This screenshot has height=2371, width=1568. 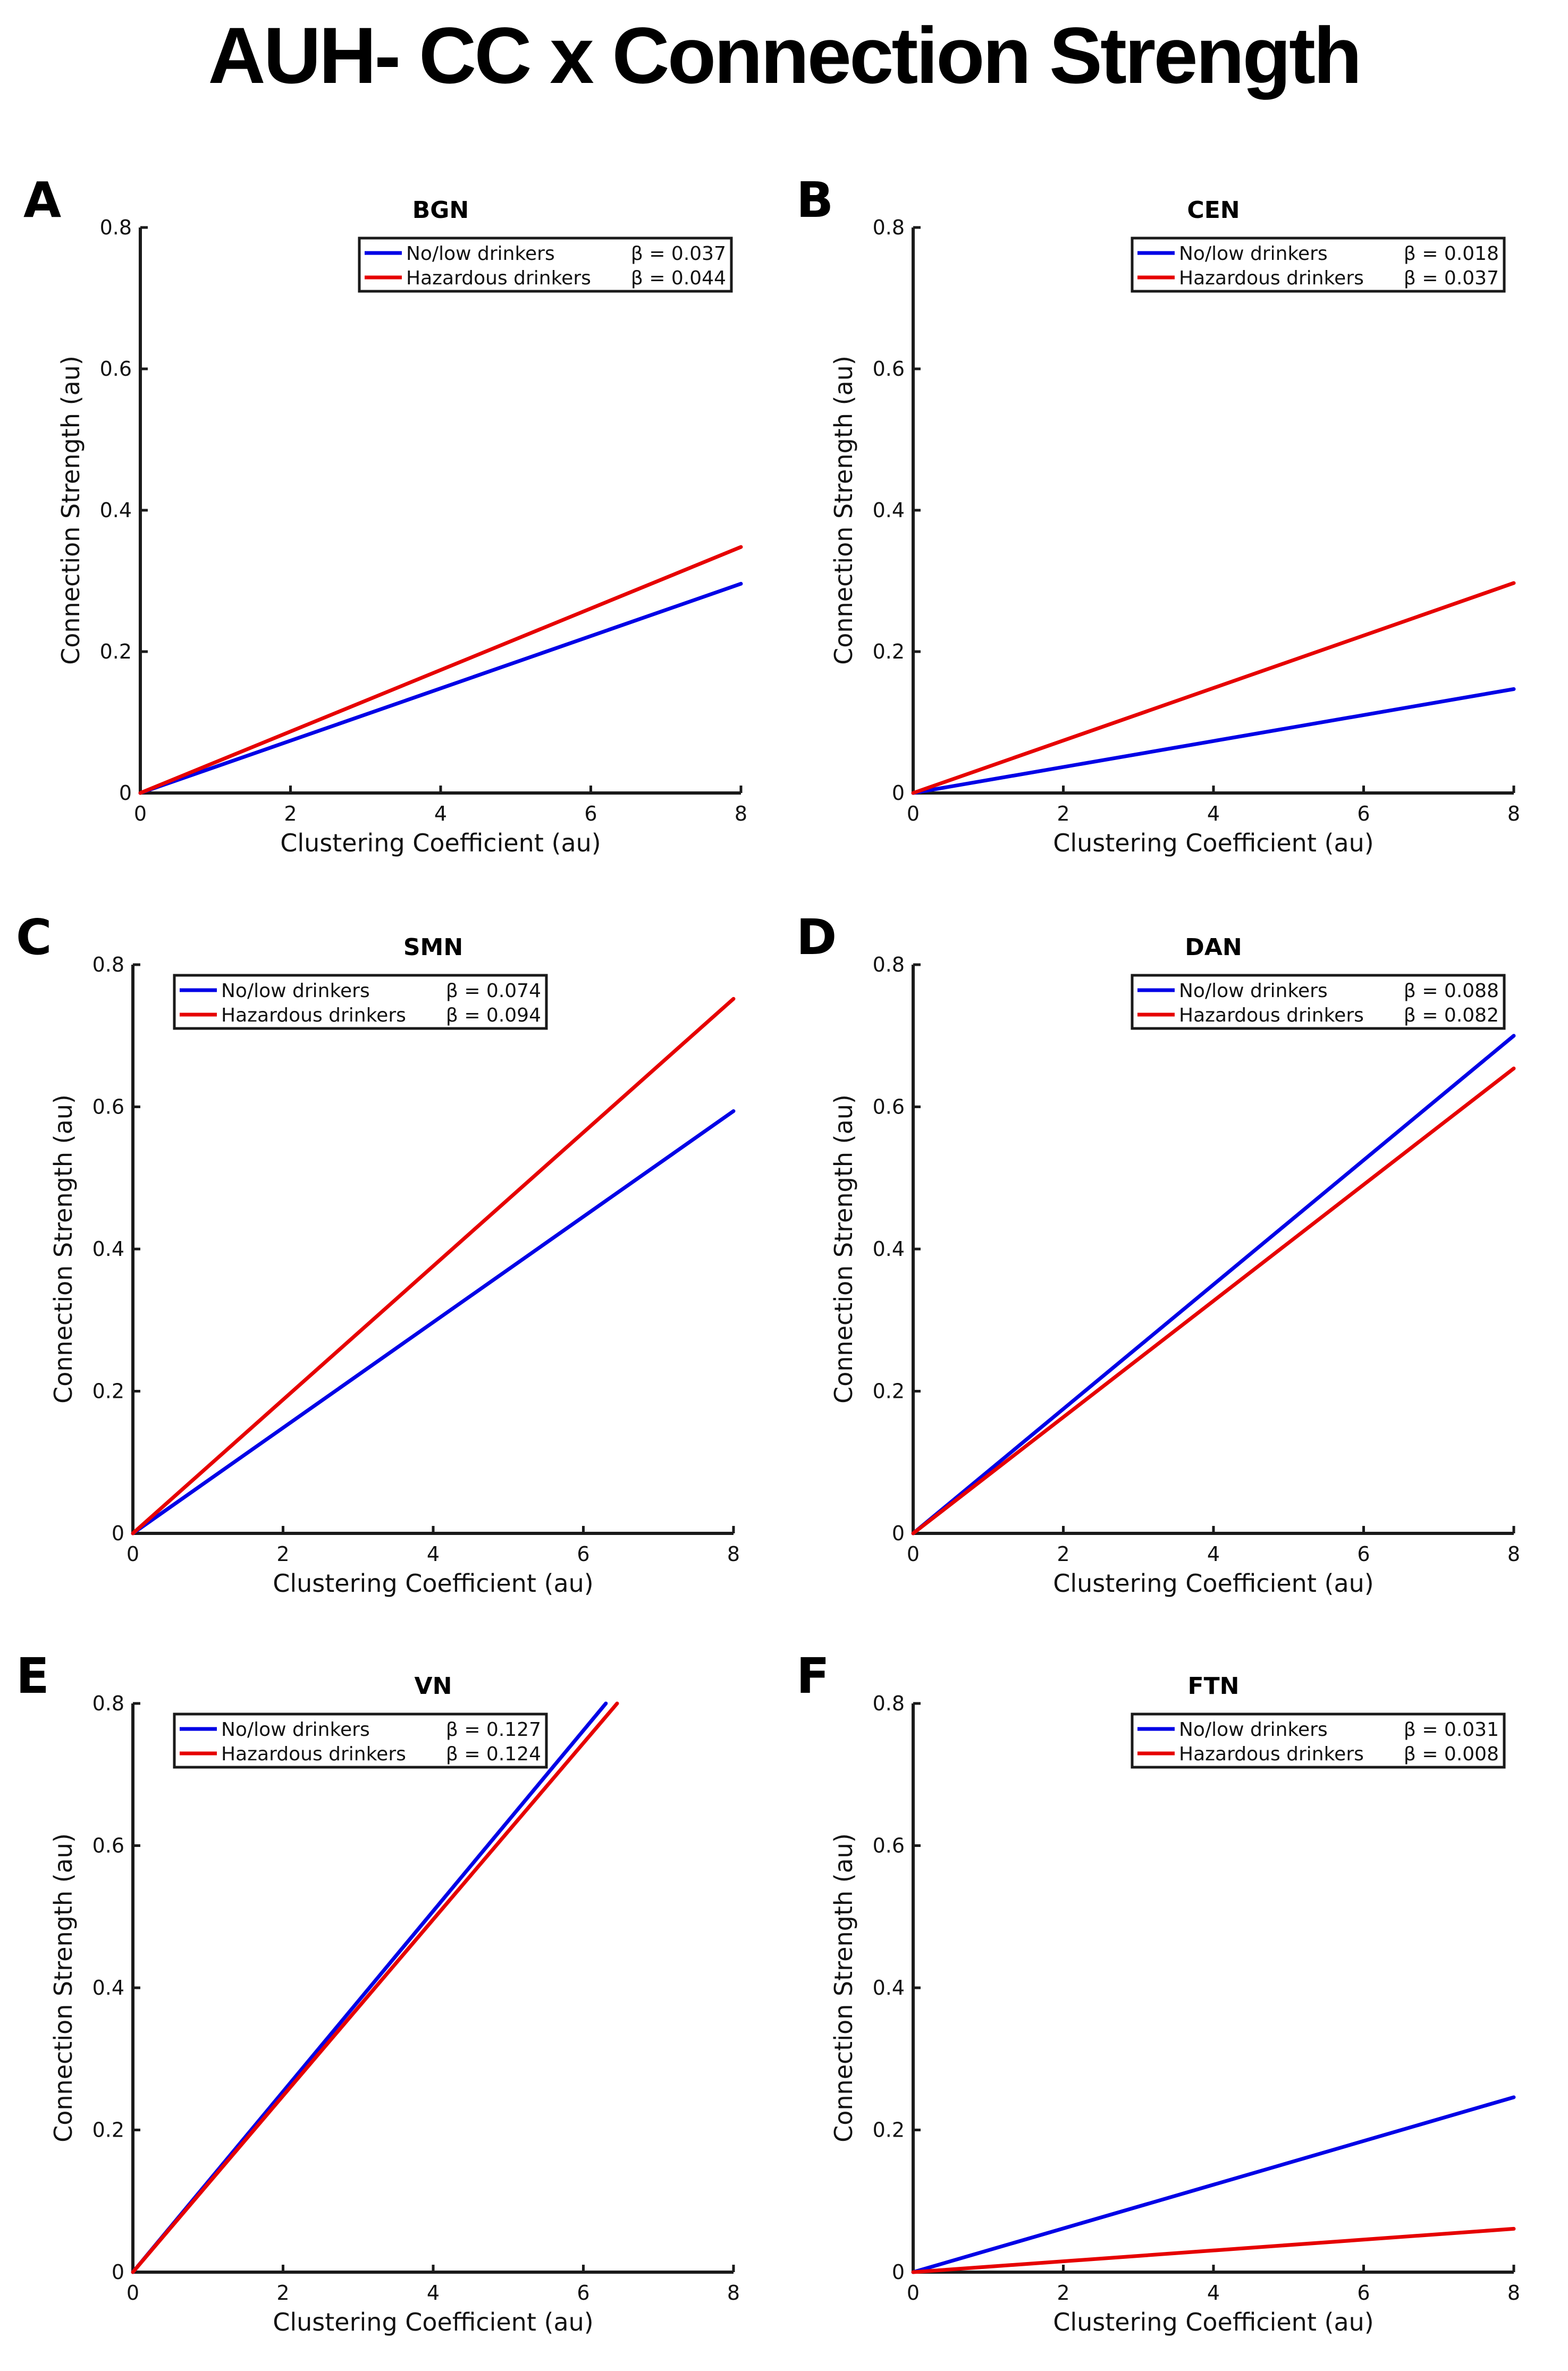 What do you see at coordinates (493, 1730) in the screenshot?
I see `legend-entry-beta: β = 0.127` at bounding box center [493, 1730].